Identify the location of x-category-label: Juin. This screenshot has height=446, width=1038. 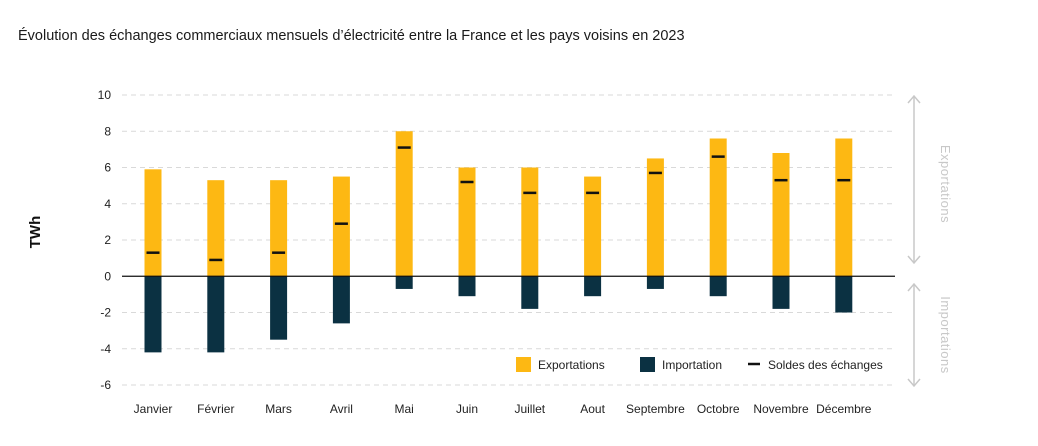
(467, 409).